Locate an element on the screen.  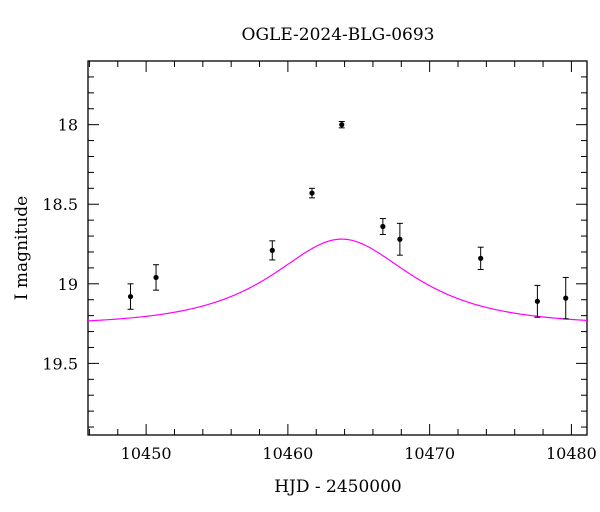
y-axis-label: I magnitude is located at coordinates (22, 248).